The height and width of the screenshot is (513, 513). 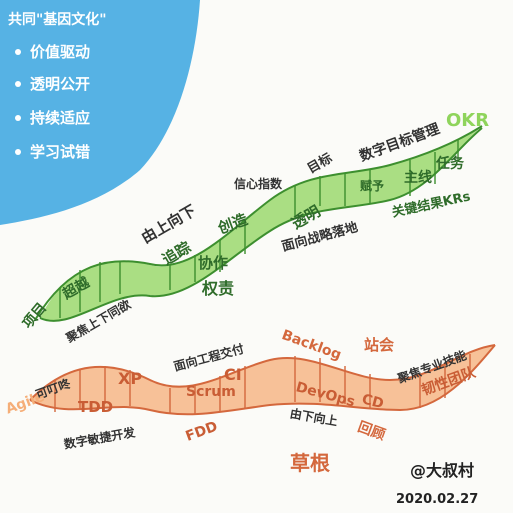 I want to click on agile-label: 回顾, so click(x=372, y=431).